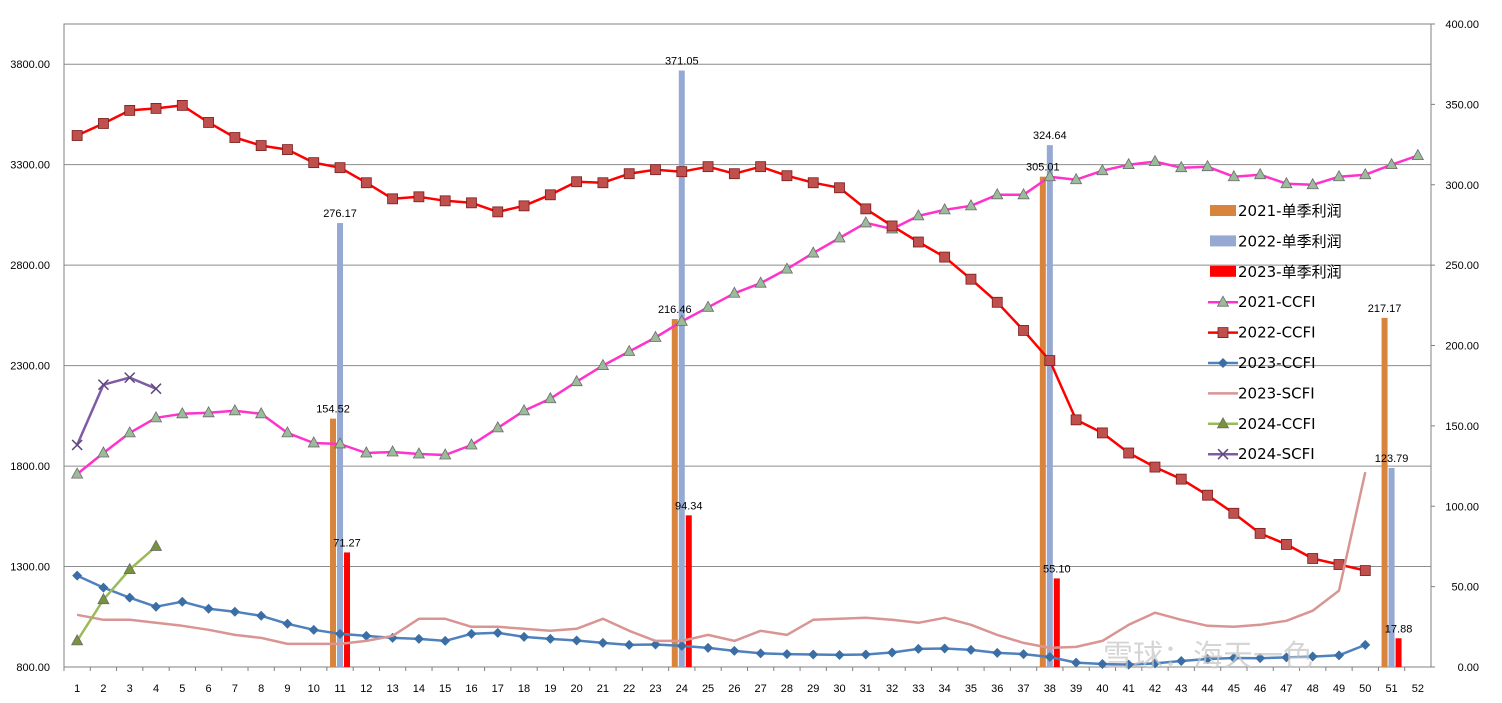  What do you see at coordinates (471, 633) in the screenshot?
I see `point-2023-ccfi-w16` at bounding box center [471, 633].